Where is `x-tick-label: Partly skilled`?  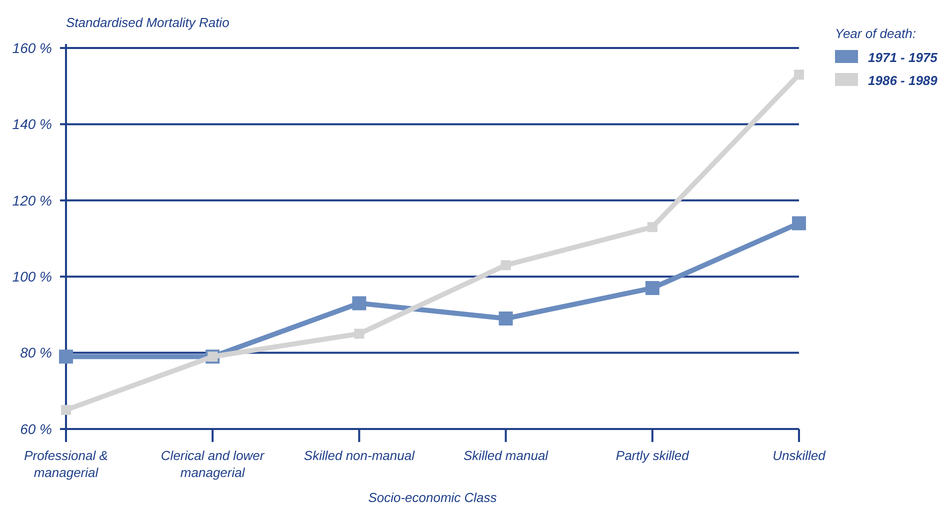 x-tick-label: Partly skilled is located at coordinates (653, 455).